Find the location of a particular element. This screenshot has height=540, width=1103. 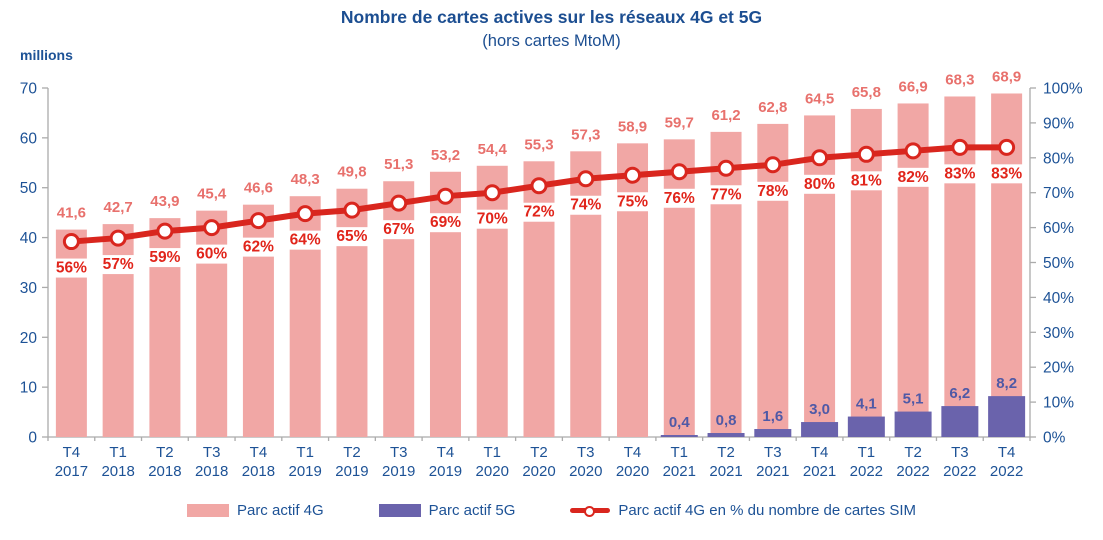

pct-label: 57% is located at coordinates (118, 264).